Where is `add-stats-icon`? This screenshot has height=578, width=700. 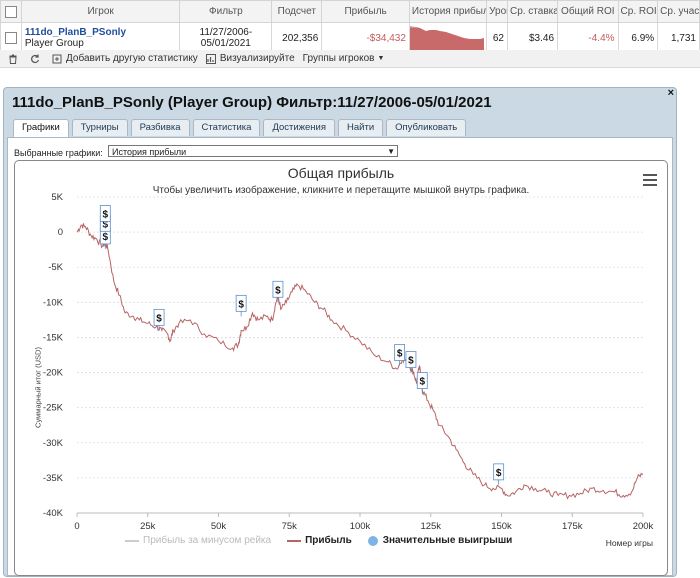
add-stats-icon is located at coordinates (57, 58).